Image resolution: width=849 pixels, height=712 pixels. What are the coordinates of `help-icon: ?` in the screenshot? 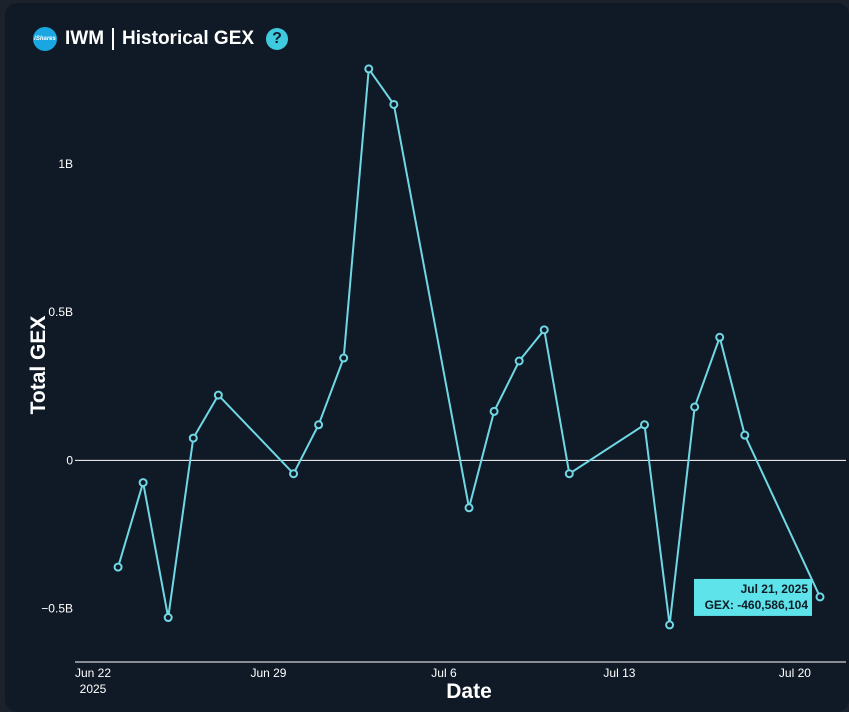 It's located at (277, 39).